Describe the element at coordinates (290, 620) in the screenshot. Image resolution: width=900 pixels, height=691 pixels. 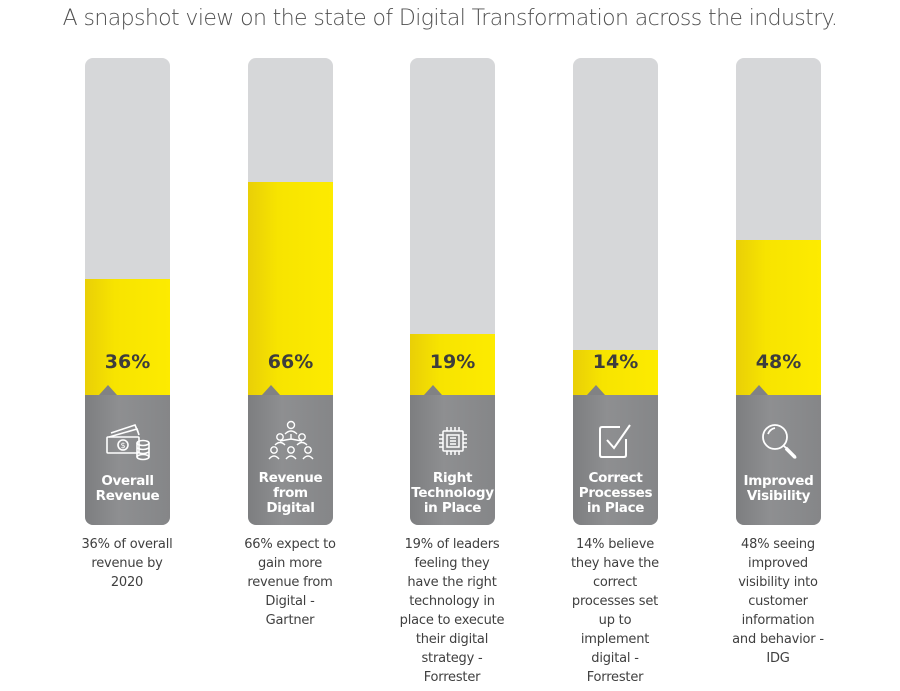
I see `description-line: Gartner` at that location.